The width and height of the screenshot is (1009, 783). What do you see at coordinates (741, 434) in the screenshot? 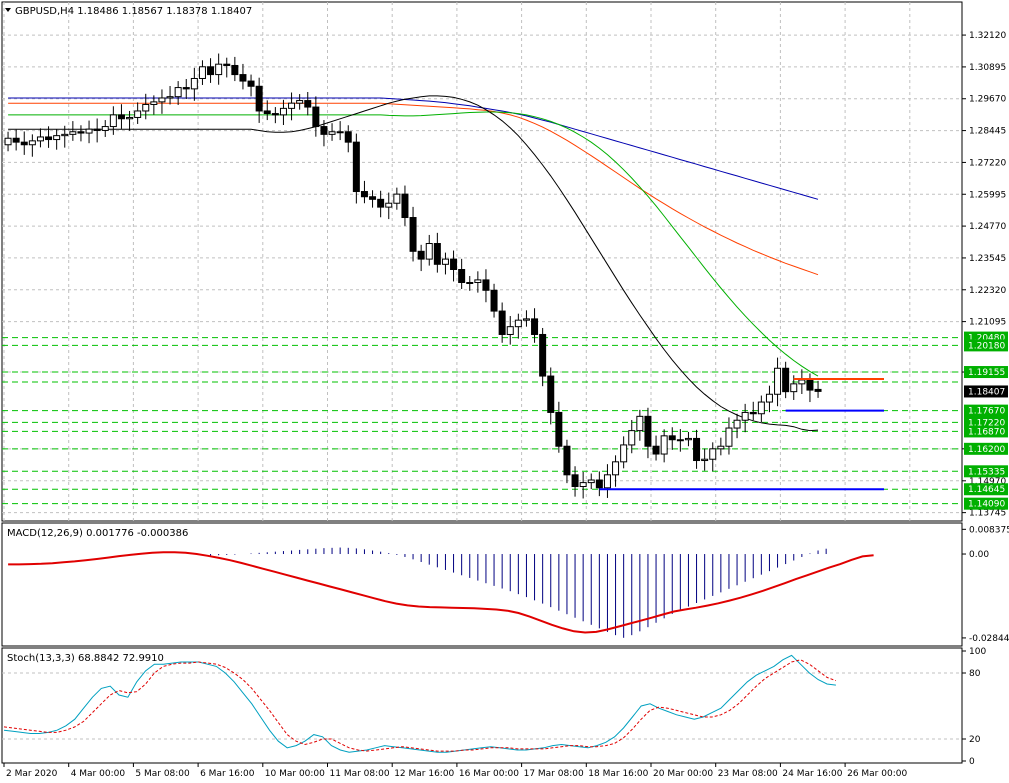
I see `support-resistance-lines` at bounding box center [741, 434].